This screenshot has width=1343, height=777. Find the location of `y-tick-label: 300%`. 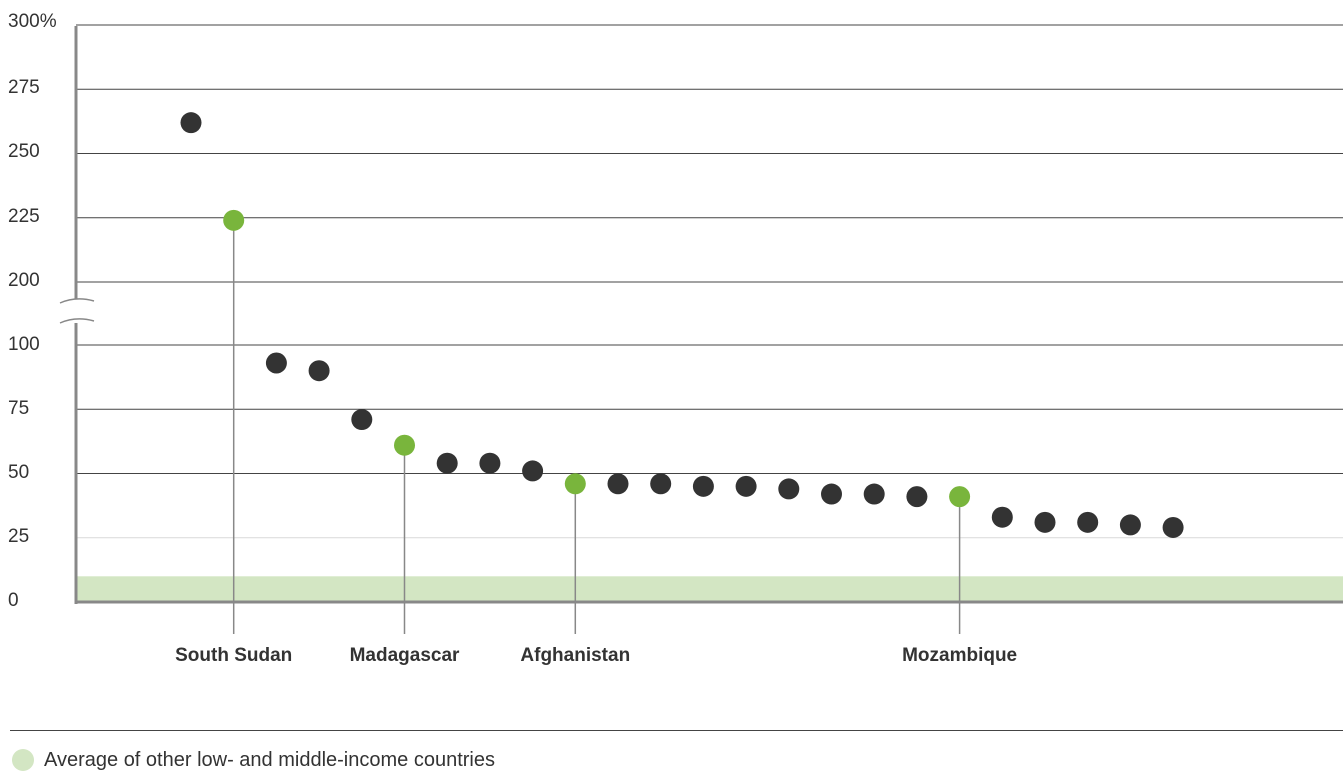

y-tick-label: 300% is located at coordinates (32, 21).